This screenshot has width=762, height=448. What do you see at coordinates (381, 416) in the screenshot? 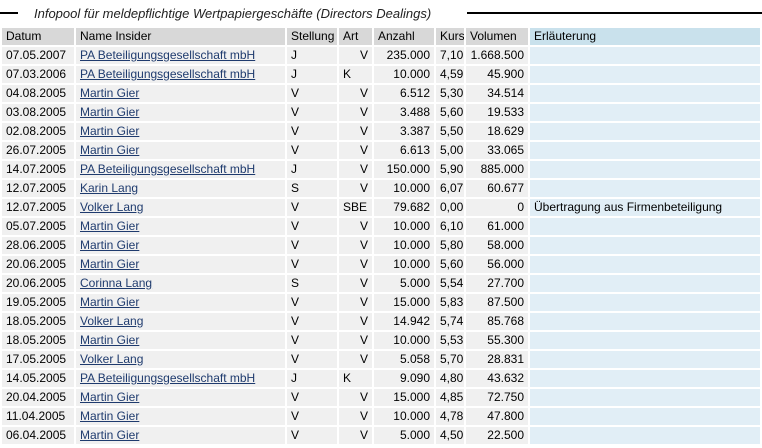
I see `table-row: 11.04.2005 Martin Gier V V 10.000 4,78 47.800` at bounding box center [381, 416].